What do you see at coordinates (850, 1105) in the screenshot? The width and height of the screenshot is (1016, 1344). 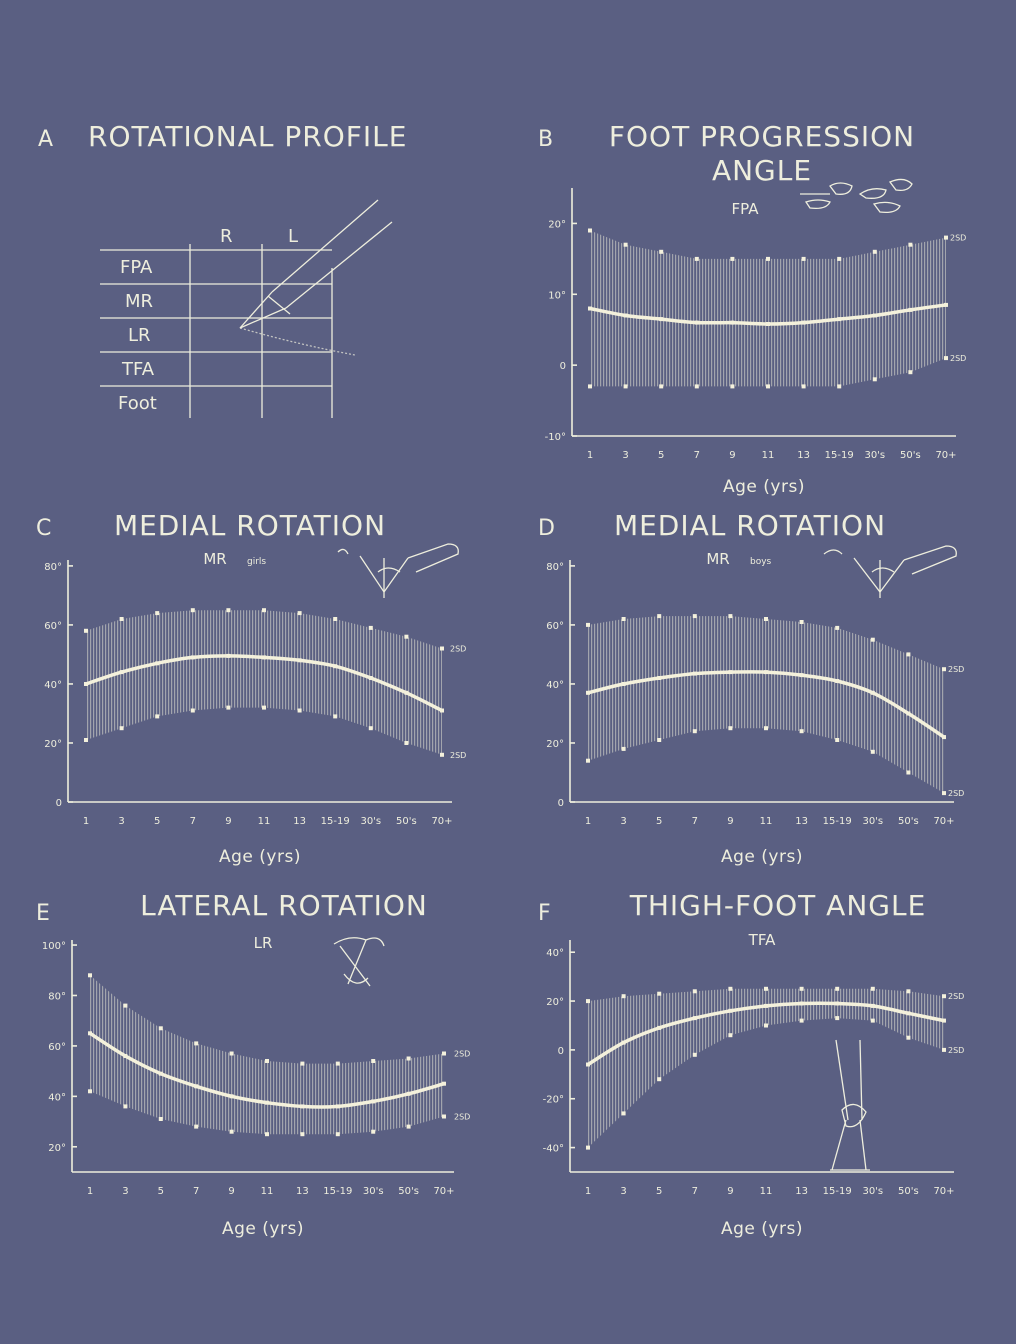 I see `thigh-foot-icon` at bounding box center [850, 1105].